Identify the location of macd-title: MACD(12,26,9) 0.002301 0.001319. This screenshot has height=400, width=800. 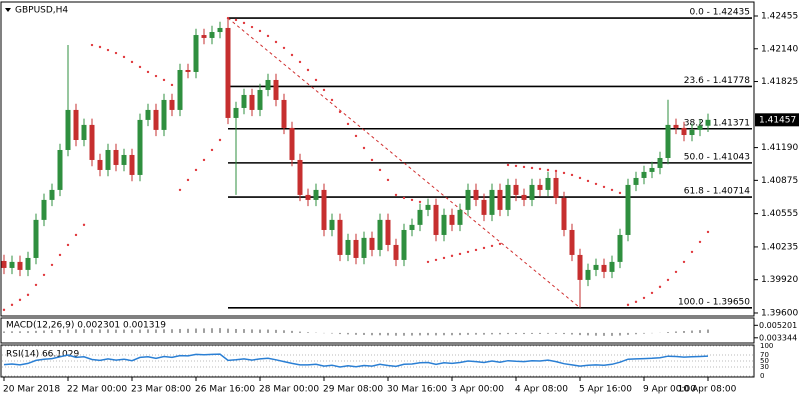
(86, 326).